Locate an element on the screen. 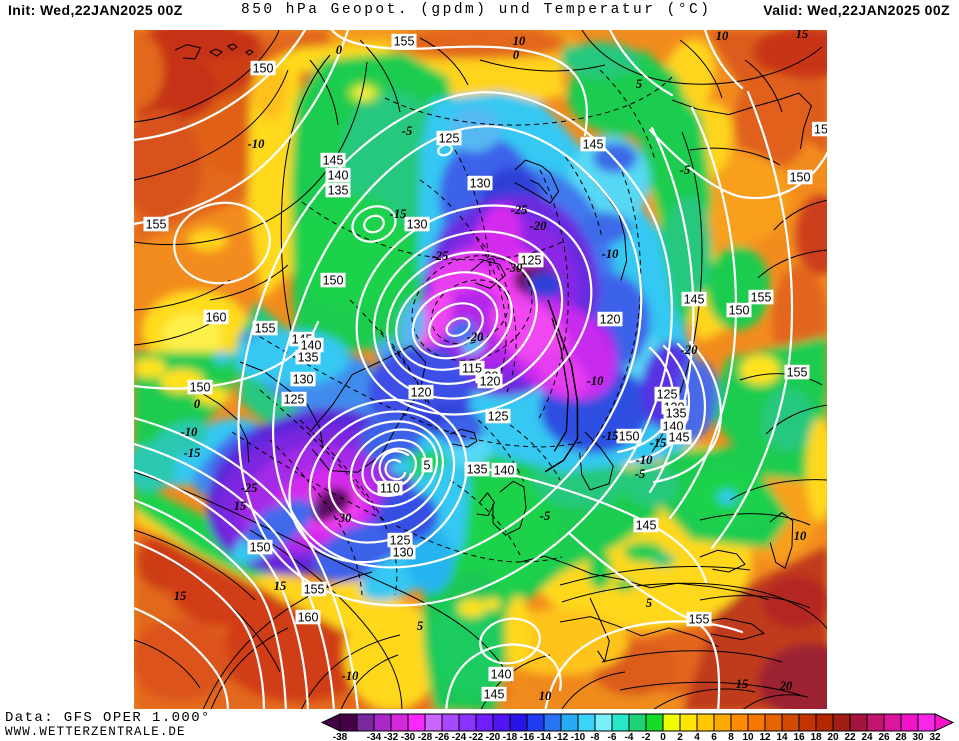 Image resolution: width=959 pixels, height=741 pixels. svg-text: -34 is located at coordinates (374, 736).